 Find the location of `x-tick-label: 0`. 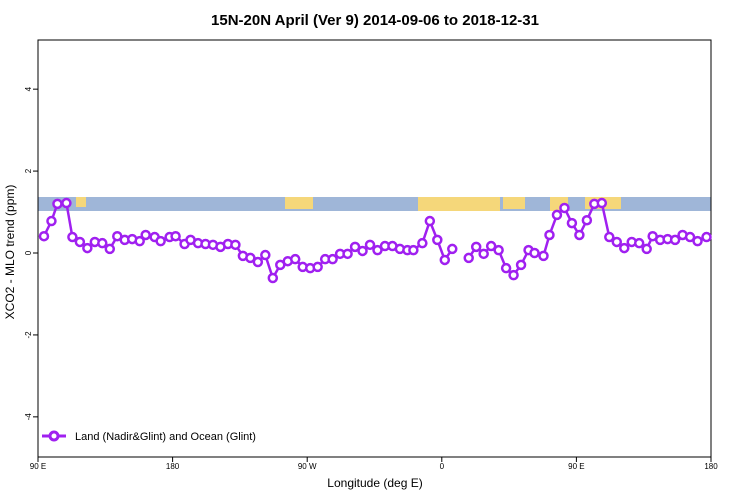

x-tick-label: 0 is located at coordinates (442, 466).